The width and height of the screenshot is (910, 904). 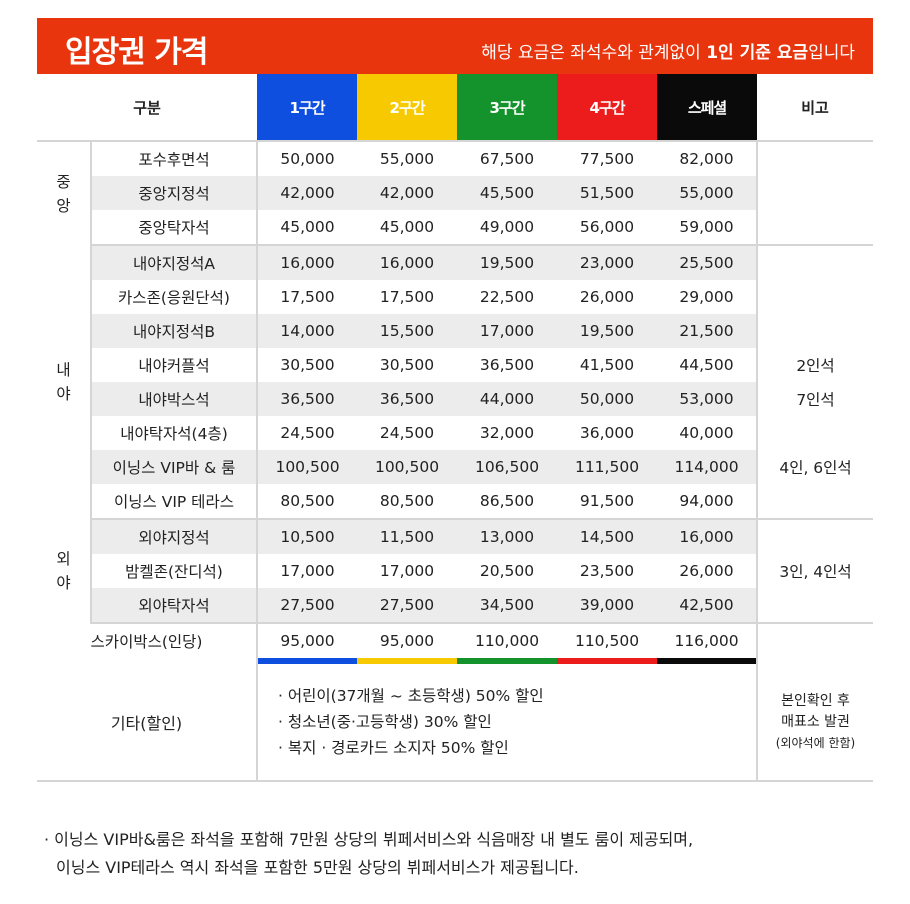 What do you see at coordinates (407, 262) in the screenshot?
I see `price-cell: 16,000` at bounding box center [407, 262].